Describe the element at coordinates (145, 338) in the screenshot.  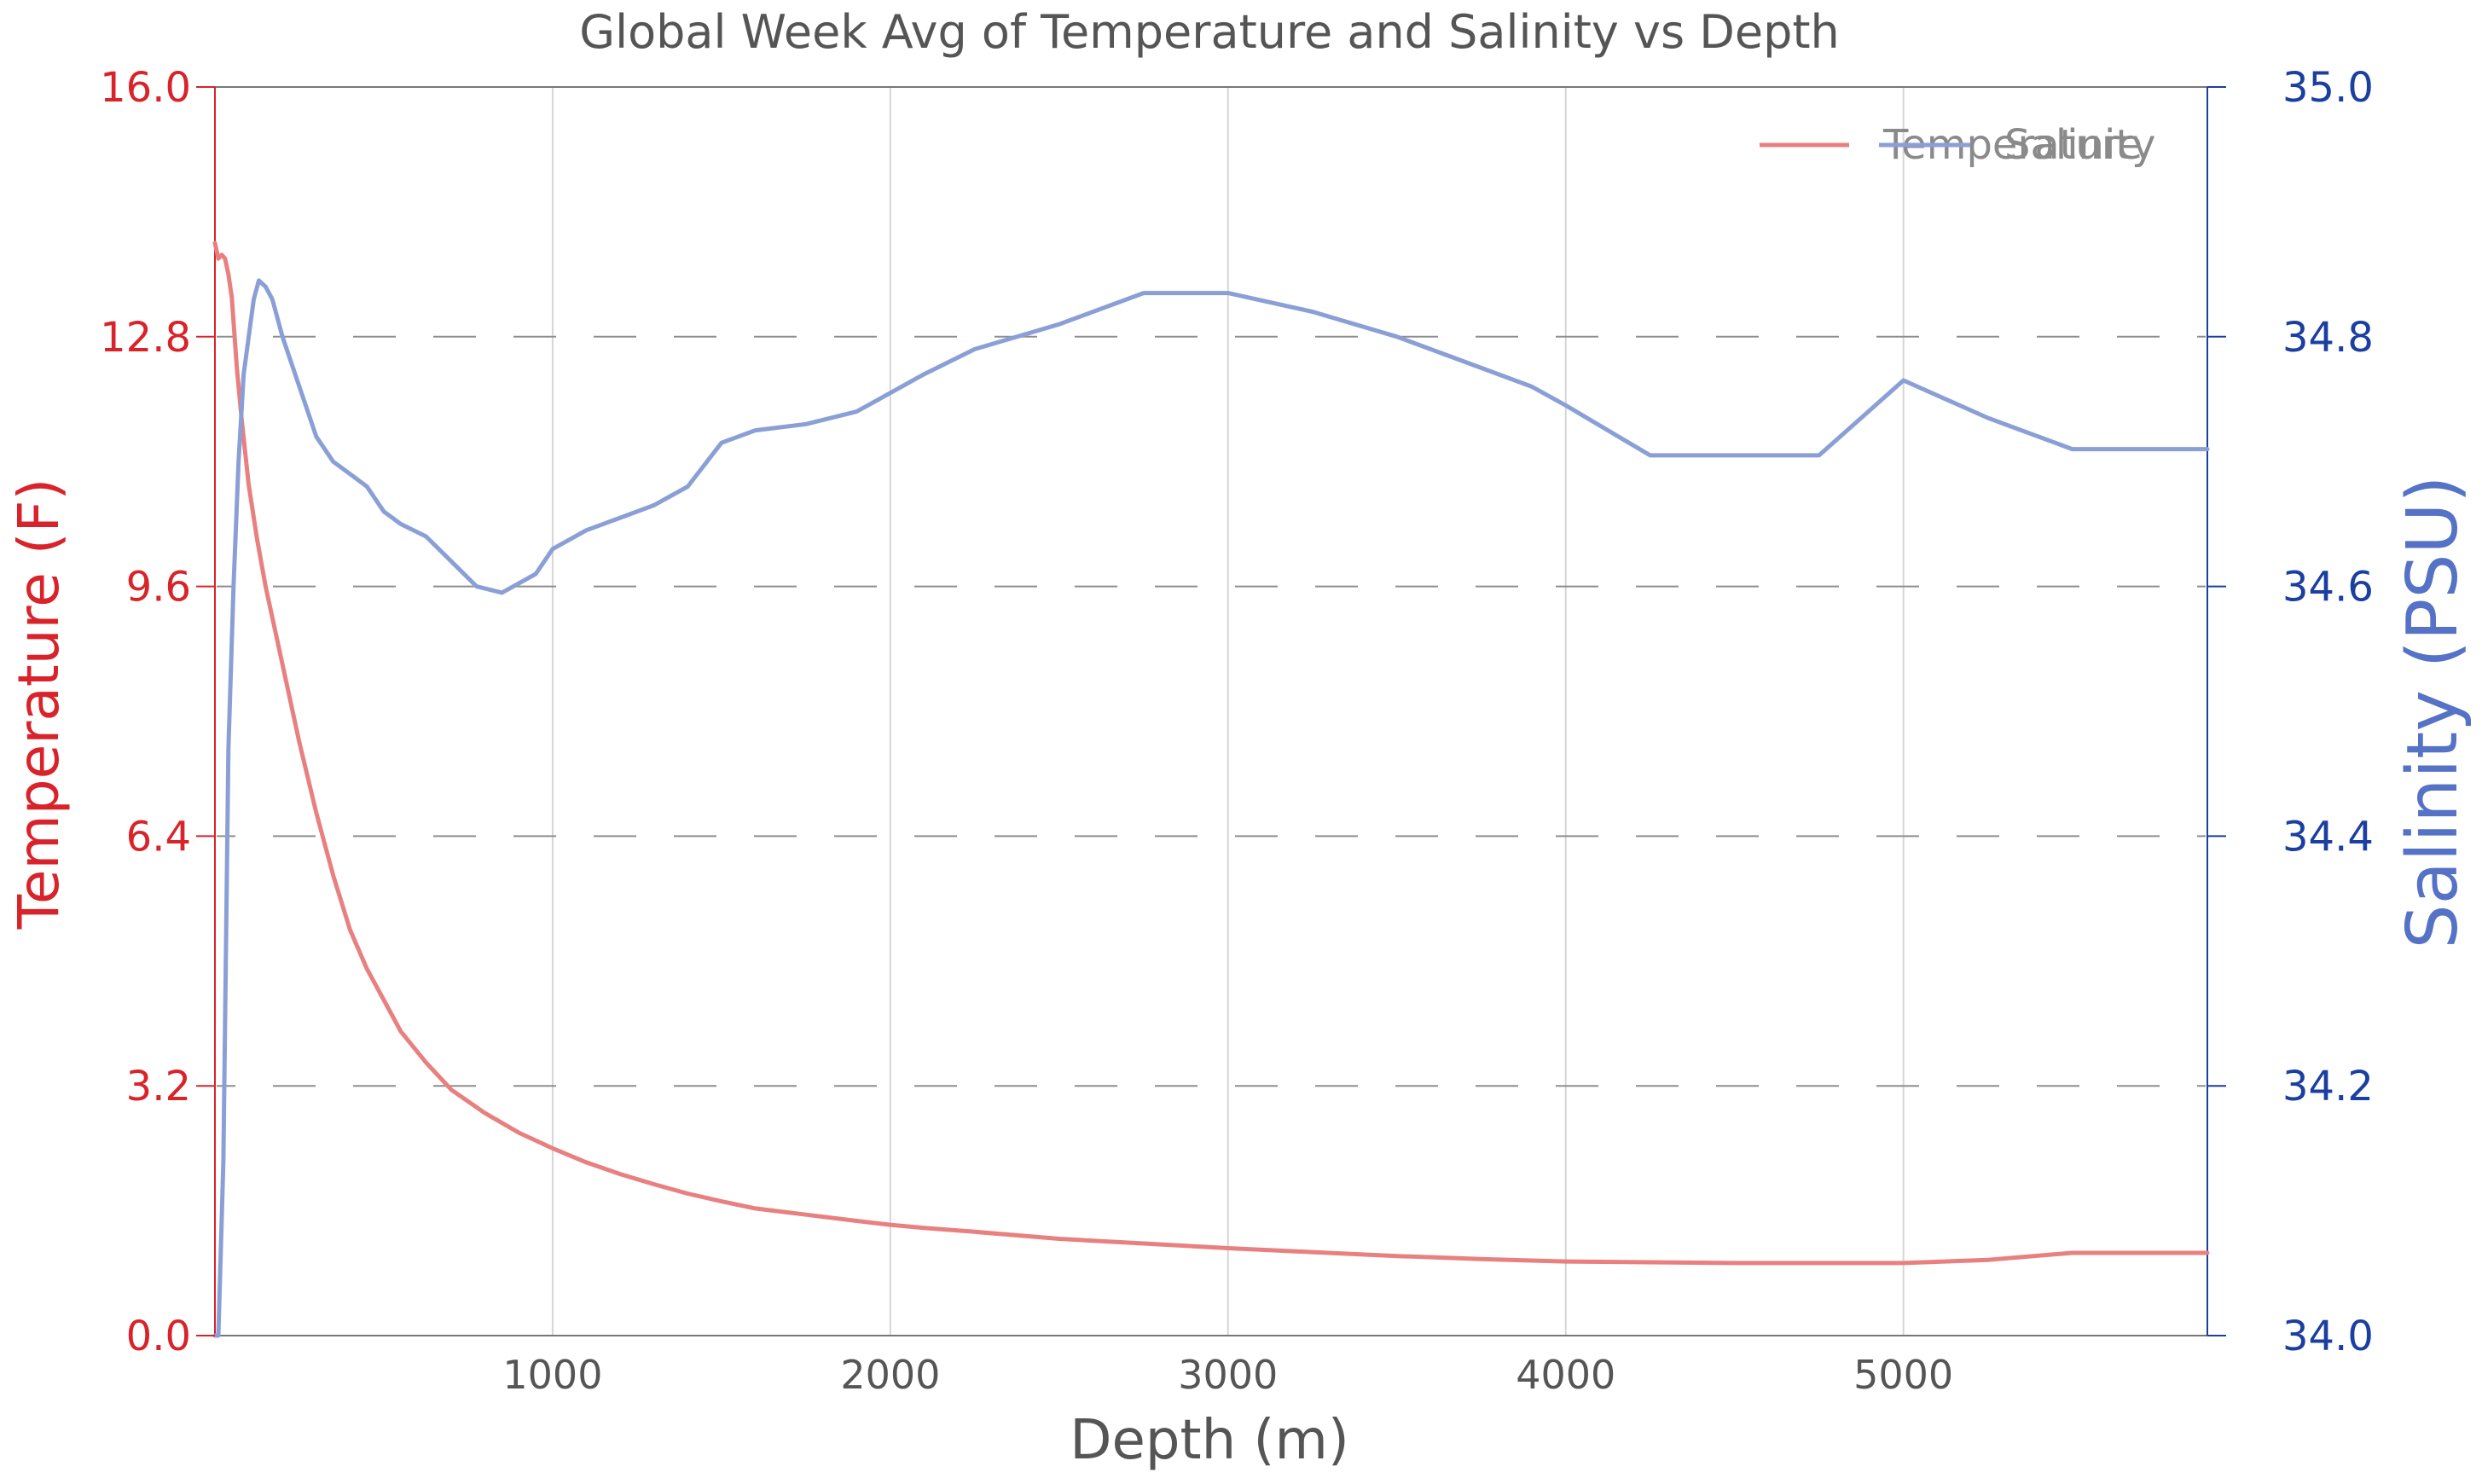
I see `y-left-tick-label: 12.8` at that location.